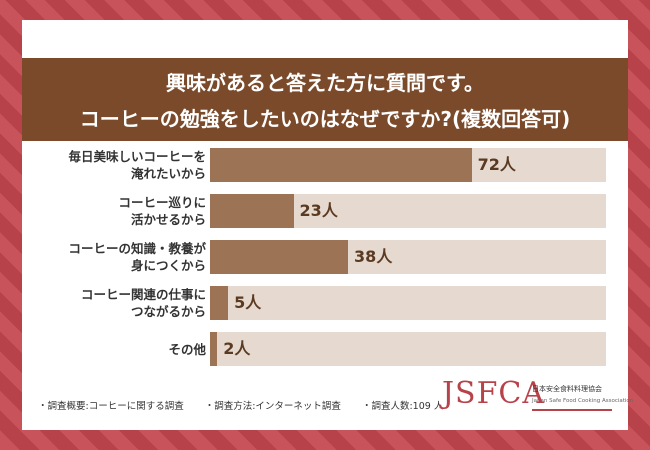  Describe the element at coordinates (567, 389) in the screenshot. I see `logo-name-jp: 日本安全食料料理協会` at that location.